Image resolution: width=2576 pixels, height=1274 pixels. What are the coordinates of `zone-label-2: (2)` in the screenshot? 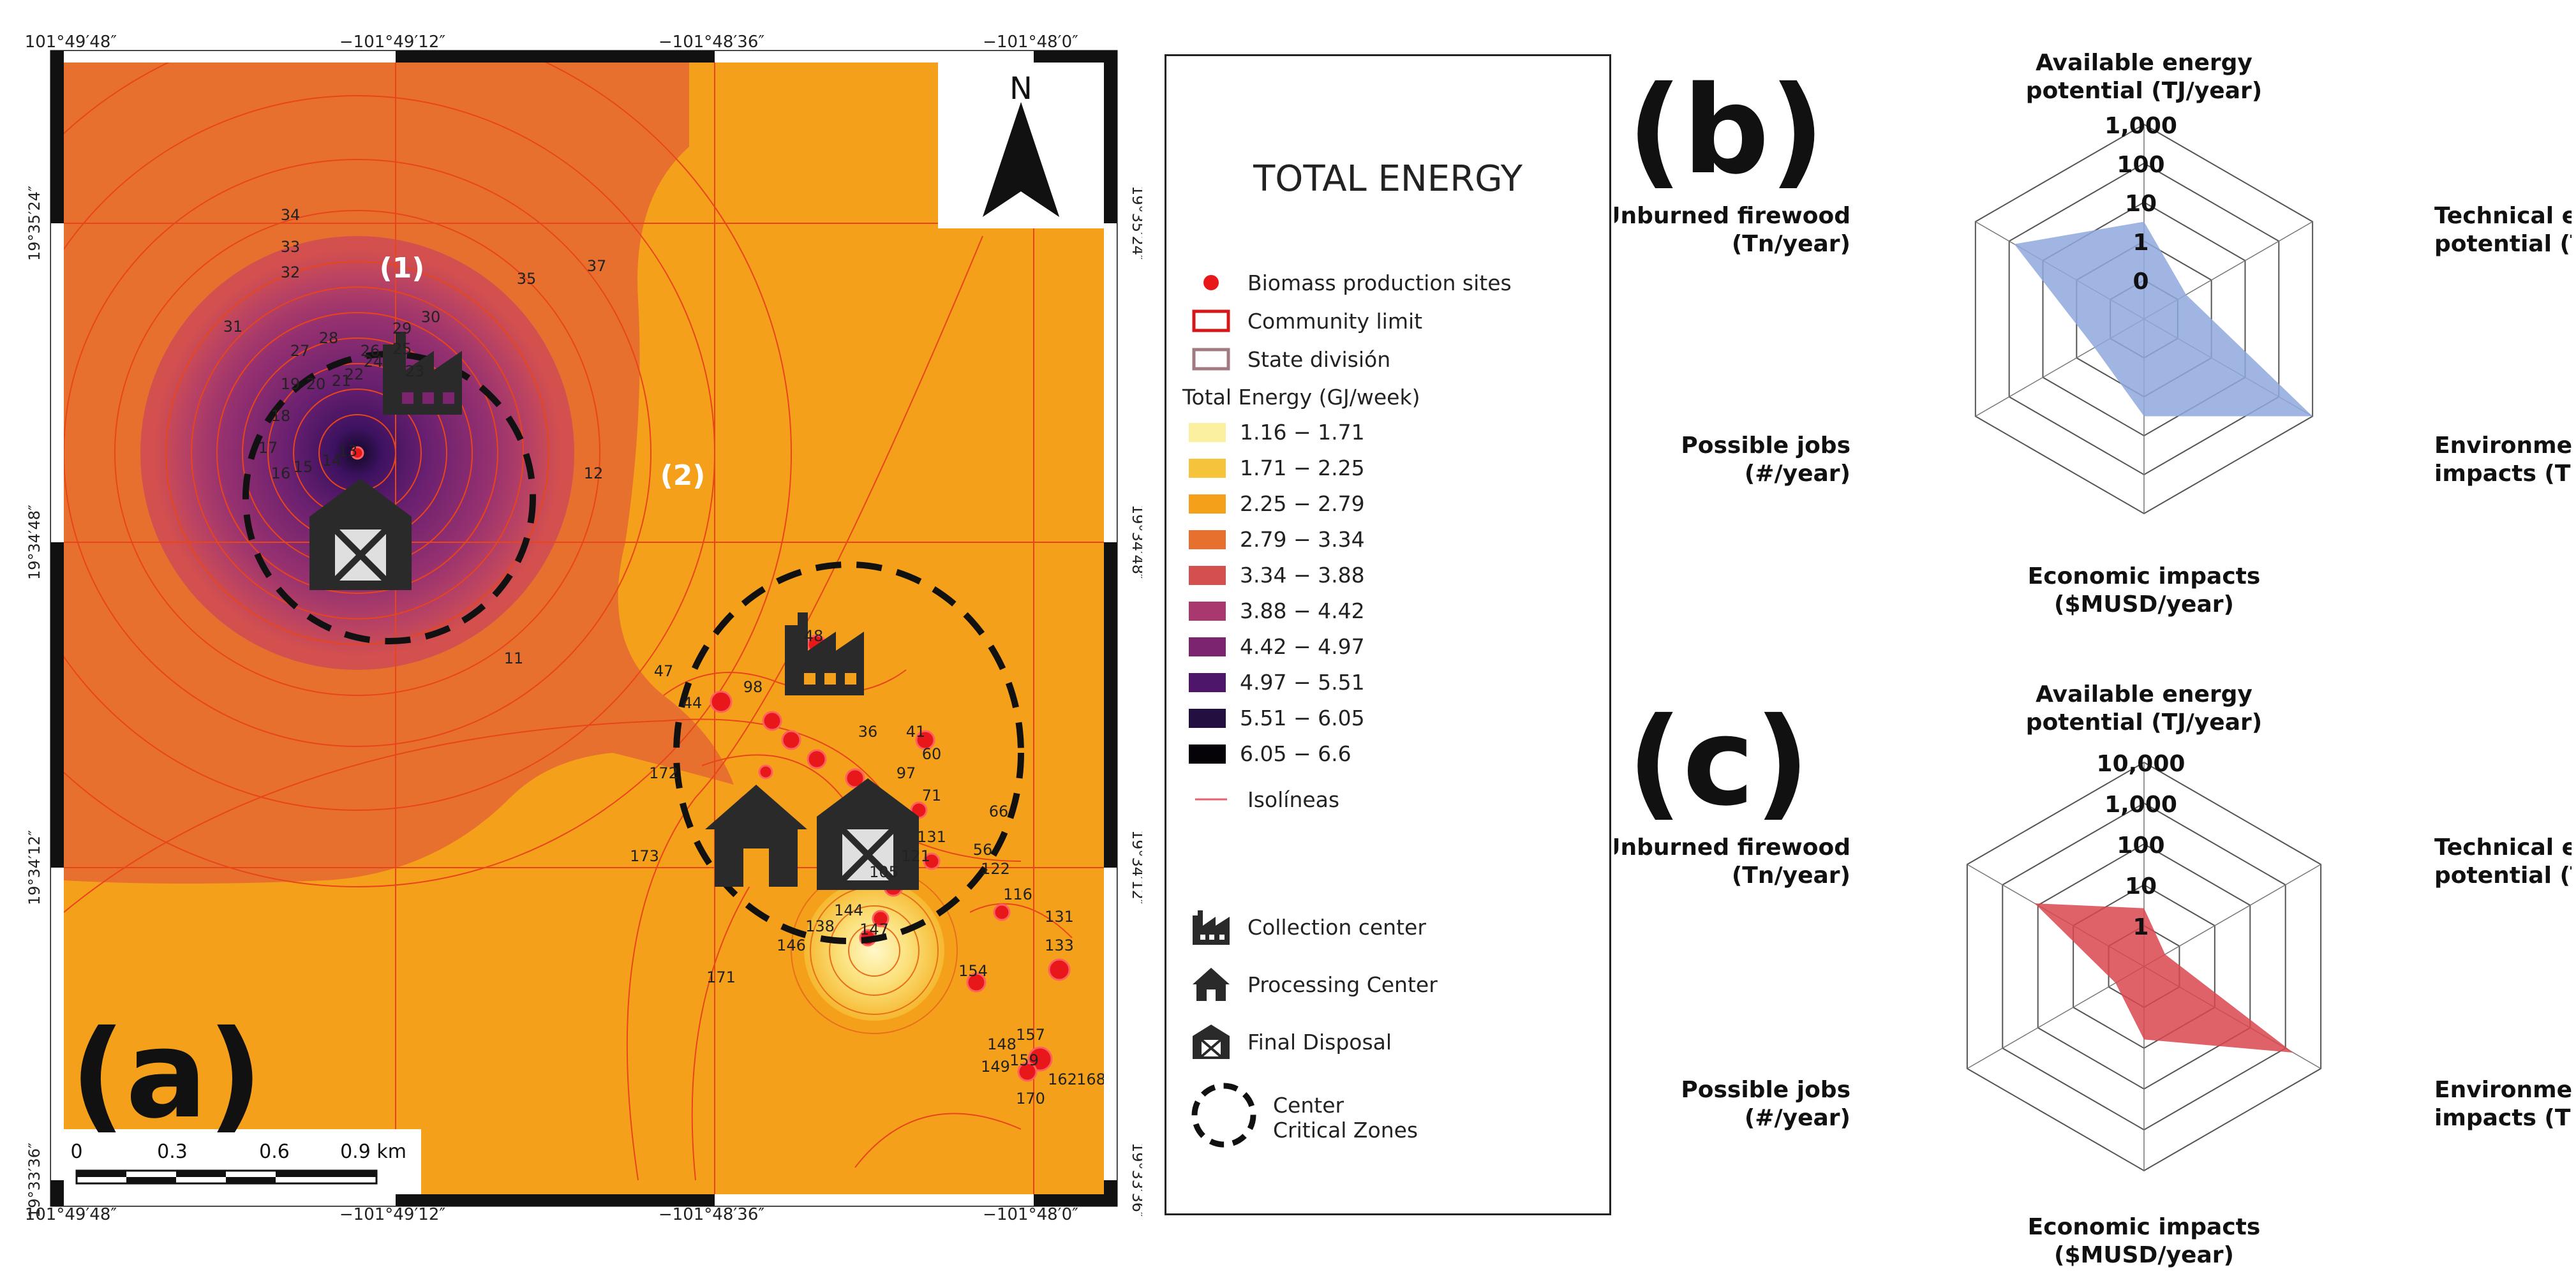 It's located at (683, 475).